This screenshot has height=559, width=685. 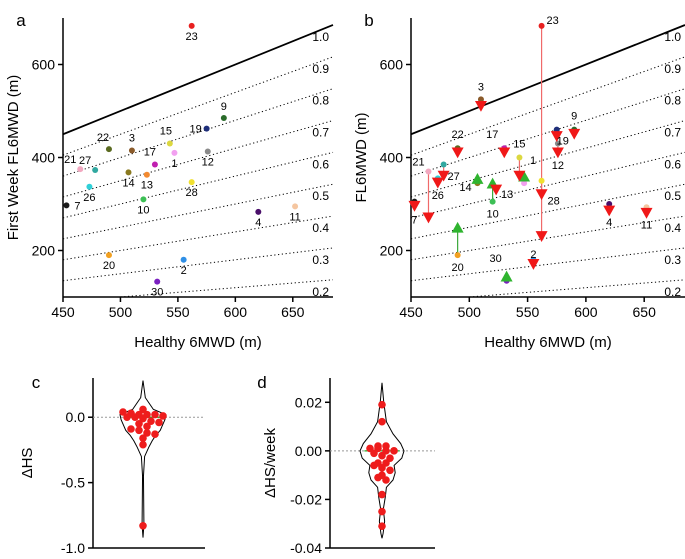 I want to click on subject-label: 3, so click(x=481, y=87).